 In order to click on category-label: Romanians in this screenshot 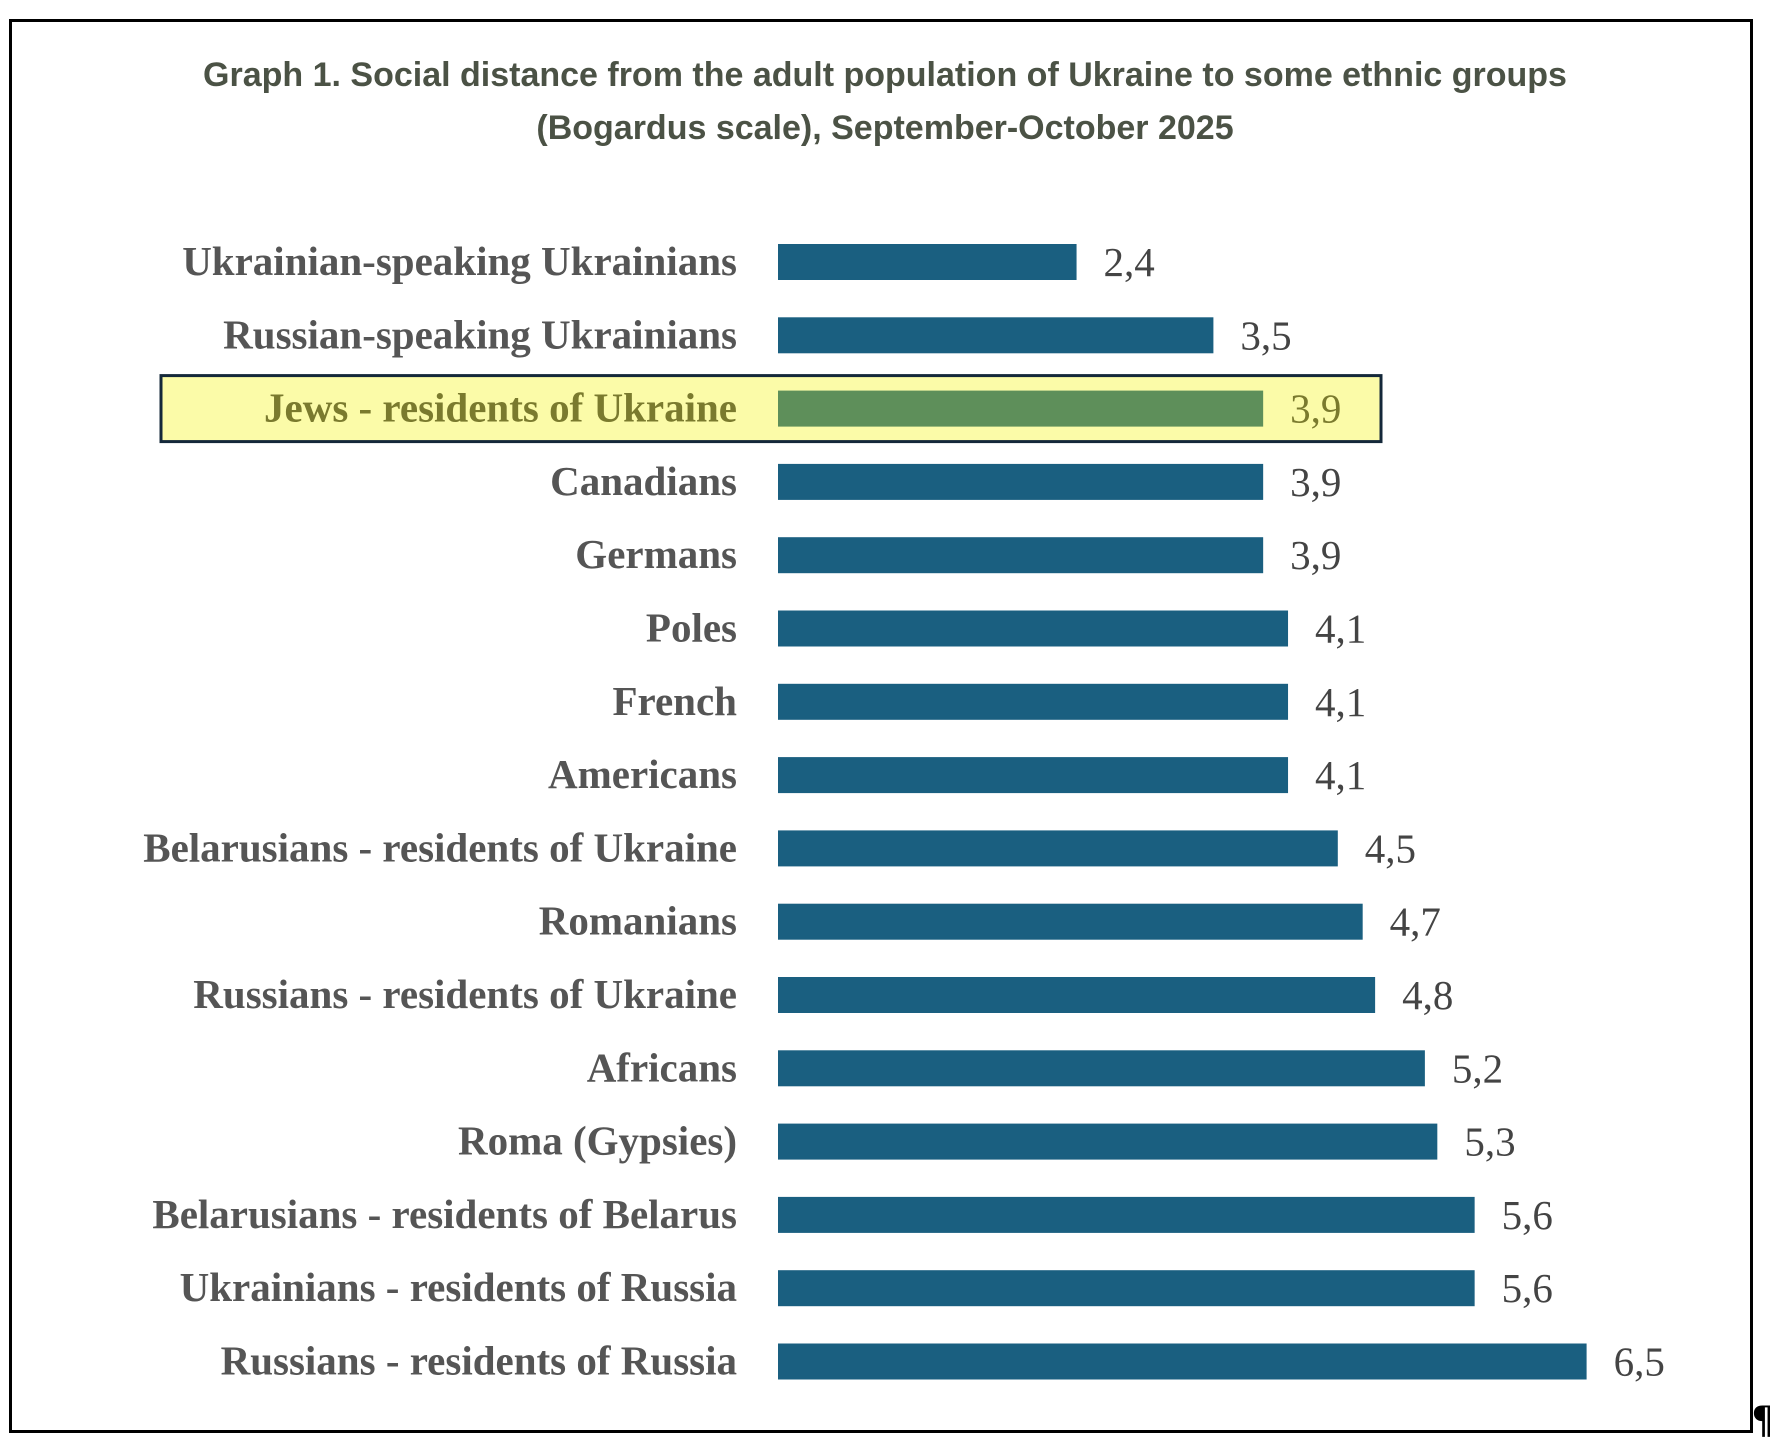, I will do `click(638, 921)`.